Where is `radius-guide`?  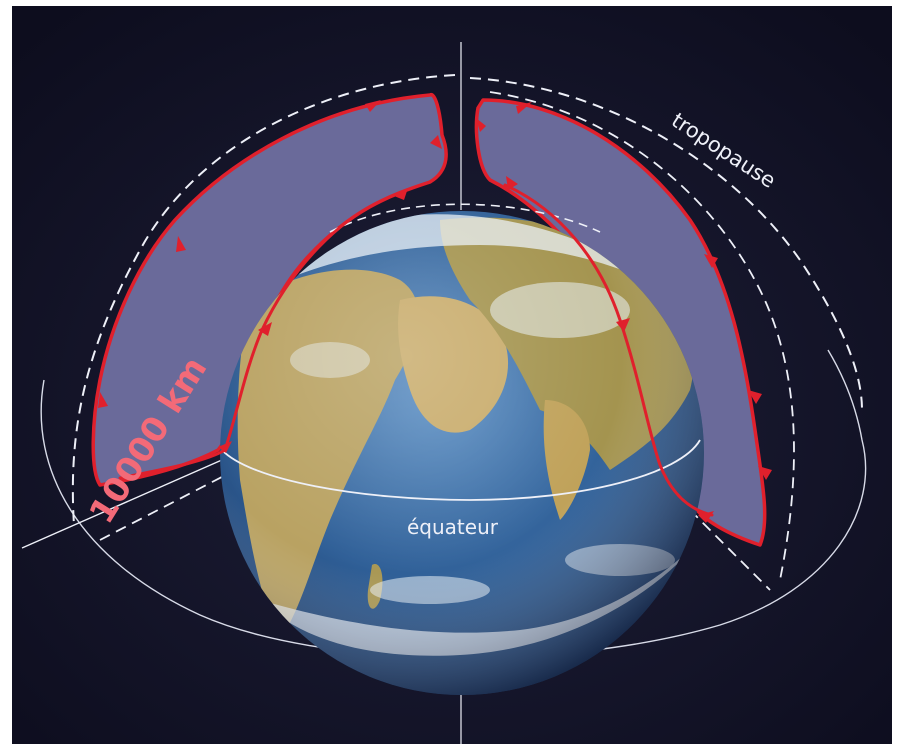
radius-guide is located at coordinates (131, 500).